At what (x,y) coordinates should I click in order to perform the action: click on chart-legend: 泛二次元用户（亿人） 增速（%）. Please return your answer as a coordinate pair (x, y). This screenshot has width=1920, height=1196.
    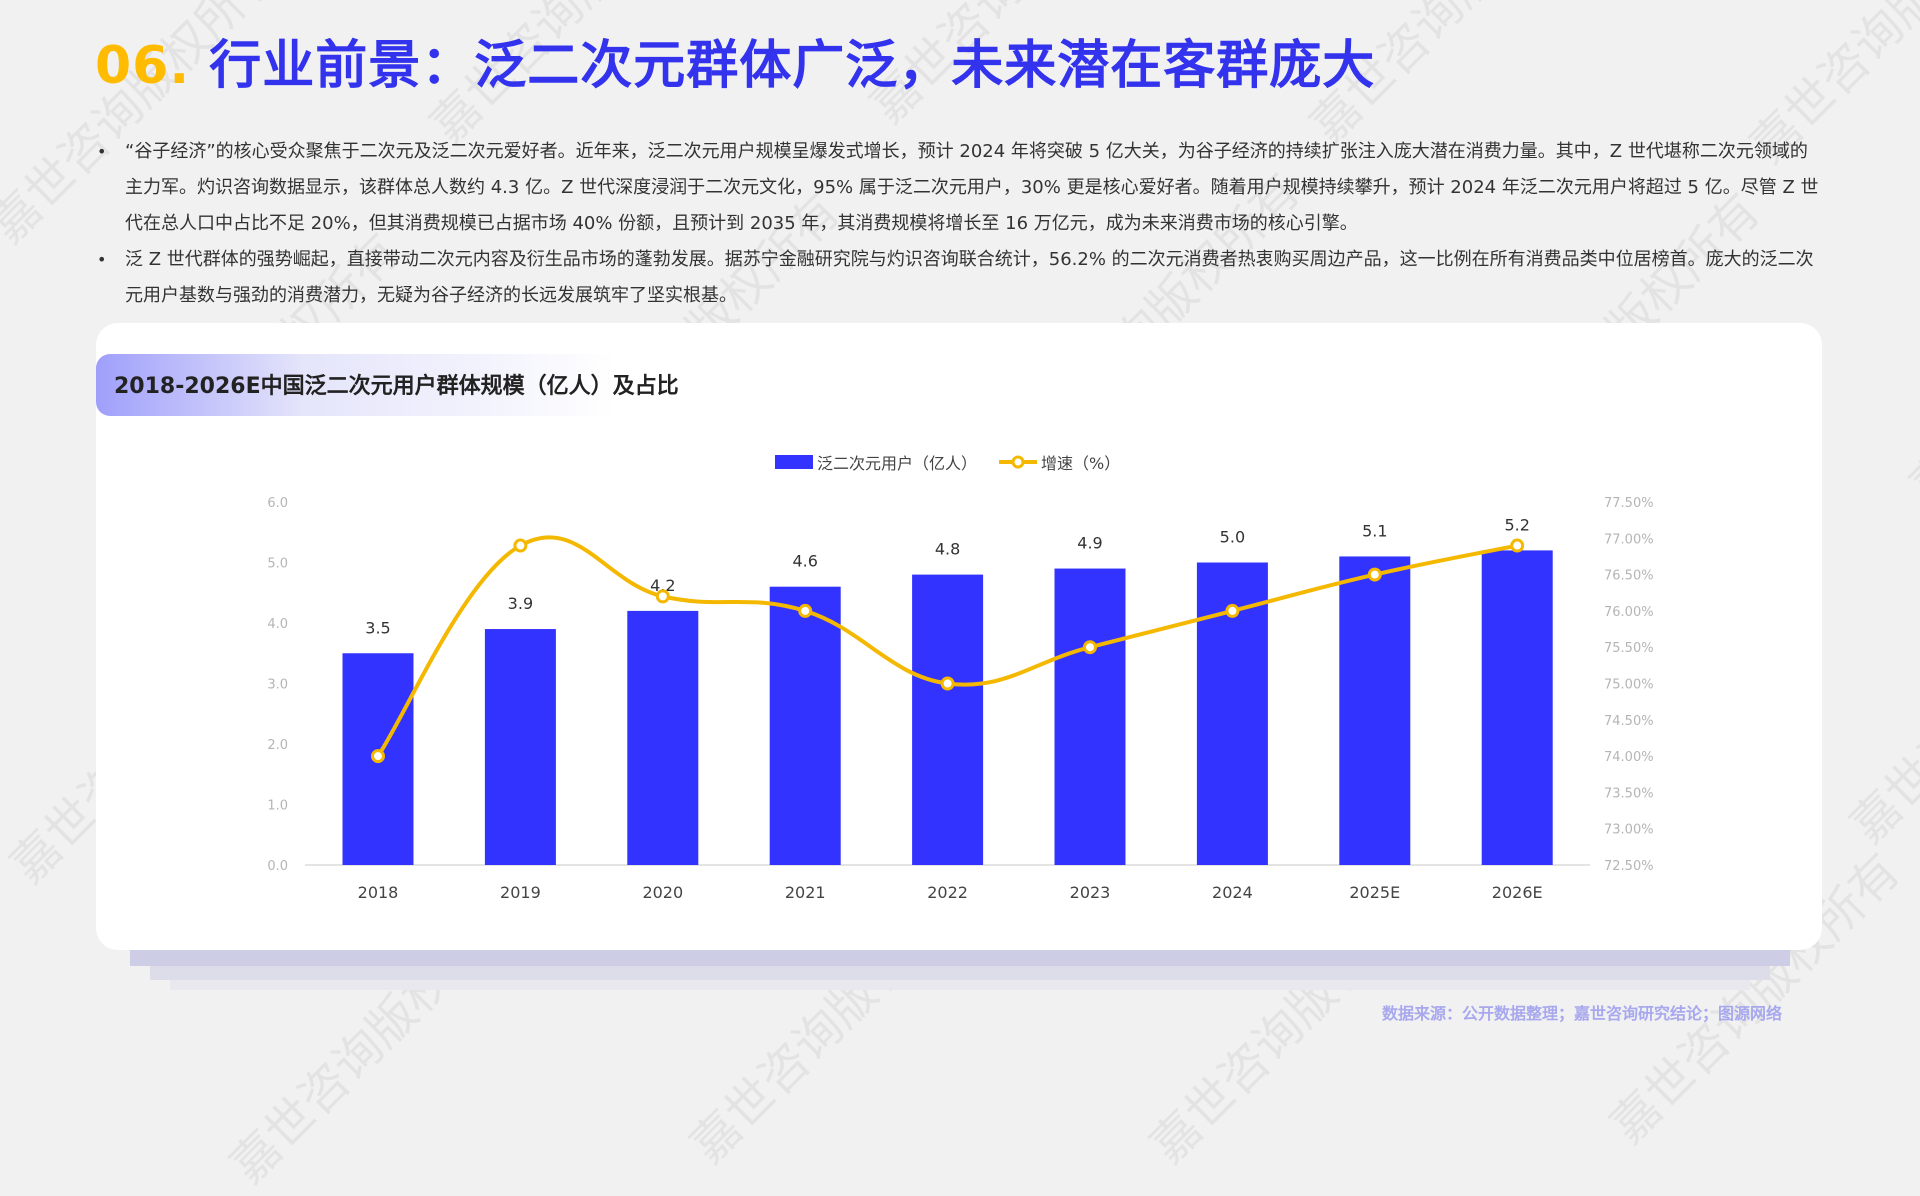
    Looking at the image, I should click on (947, 462).